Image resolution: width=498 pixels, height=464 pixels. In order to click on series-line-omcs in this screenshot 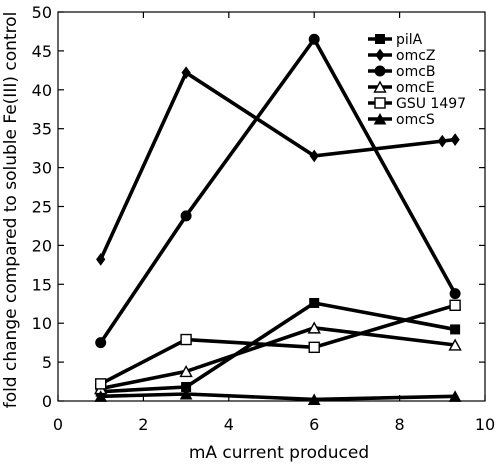, I will do `click(278, 397)`.